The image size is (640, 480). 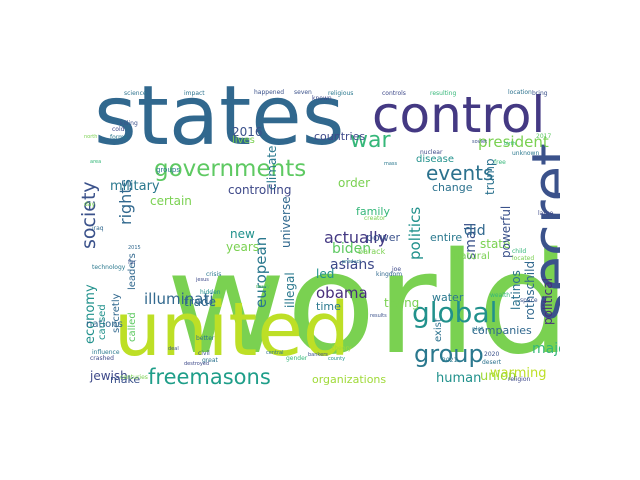 I want to click on word-state: state, so click(x=495, y=244).